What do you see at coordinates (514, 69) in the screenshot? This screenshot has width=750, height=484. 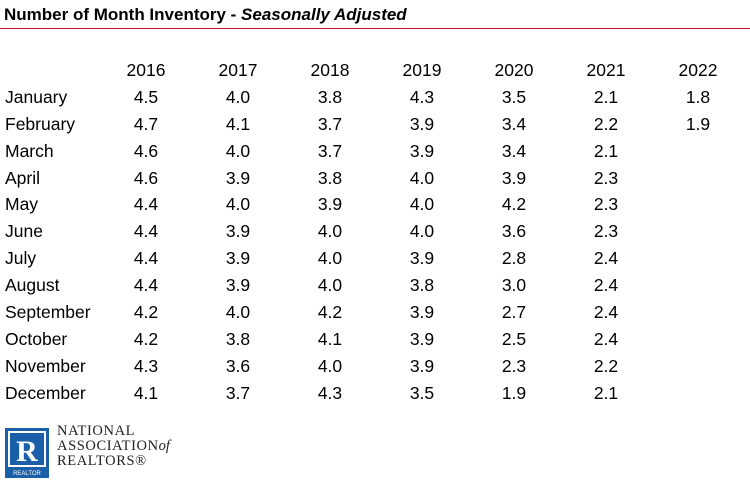 I see `year-header: 2020` at bounding box center [514, 69].